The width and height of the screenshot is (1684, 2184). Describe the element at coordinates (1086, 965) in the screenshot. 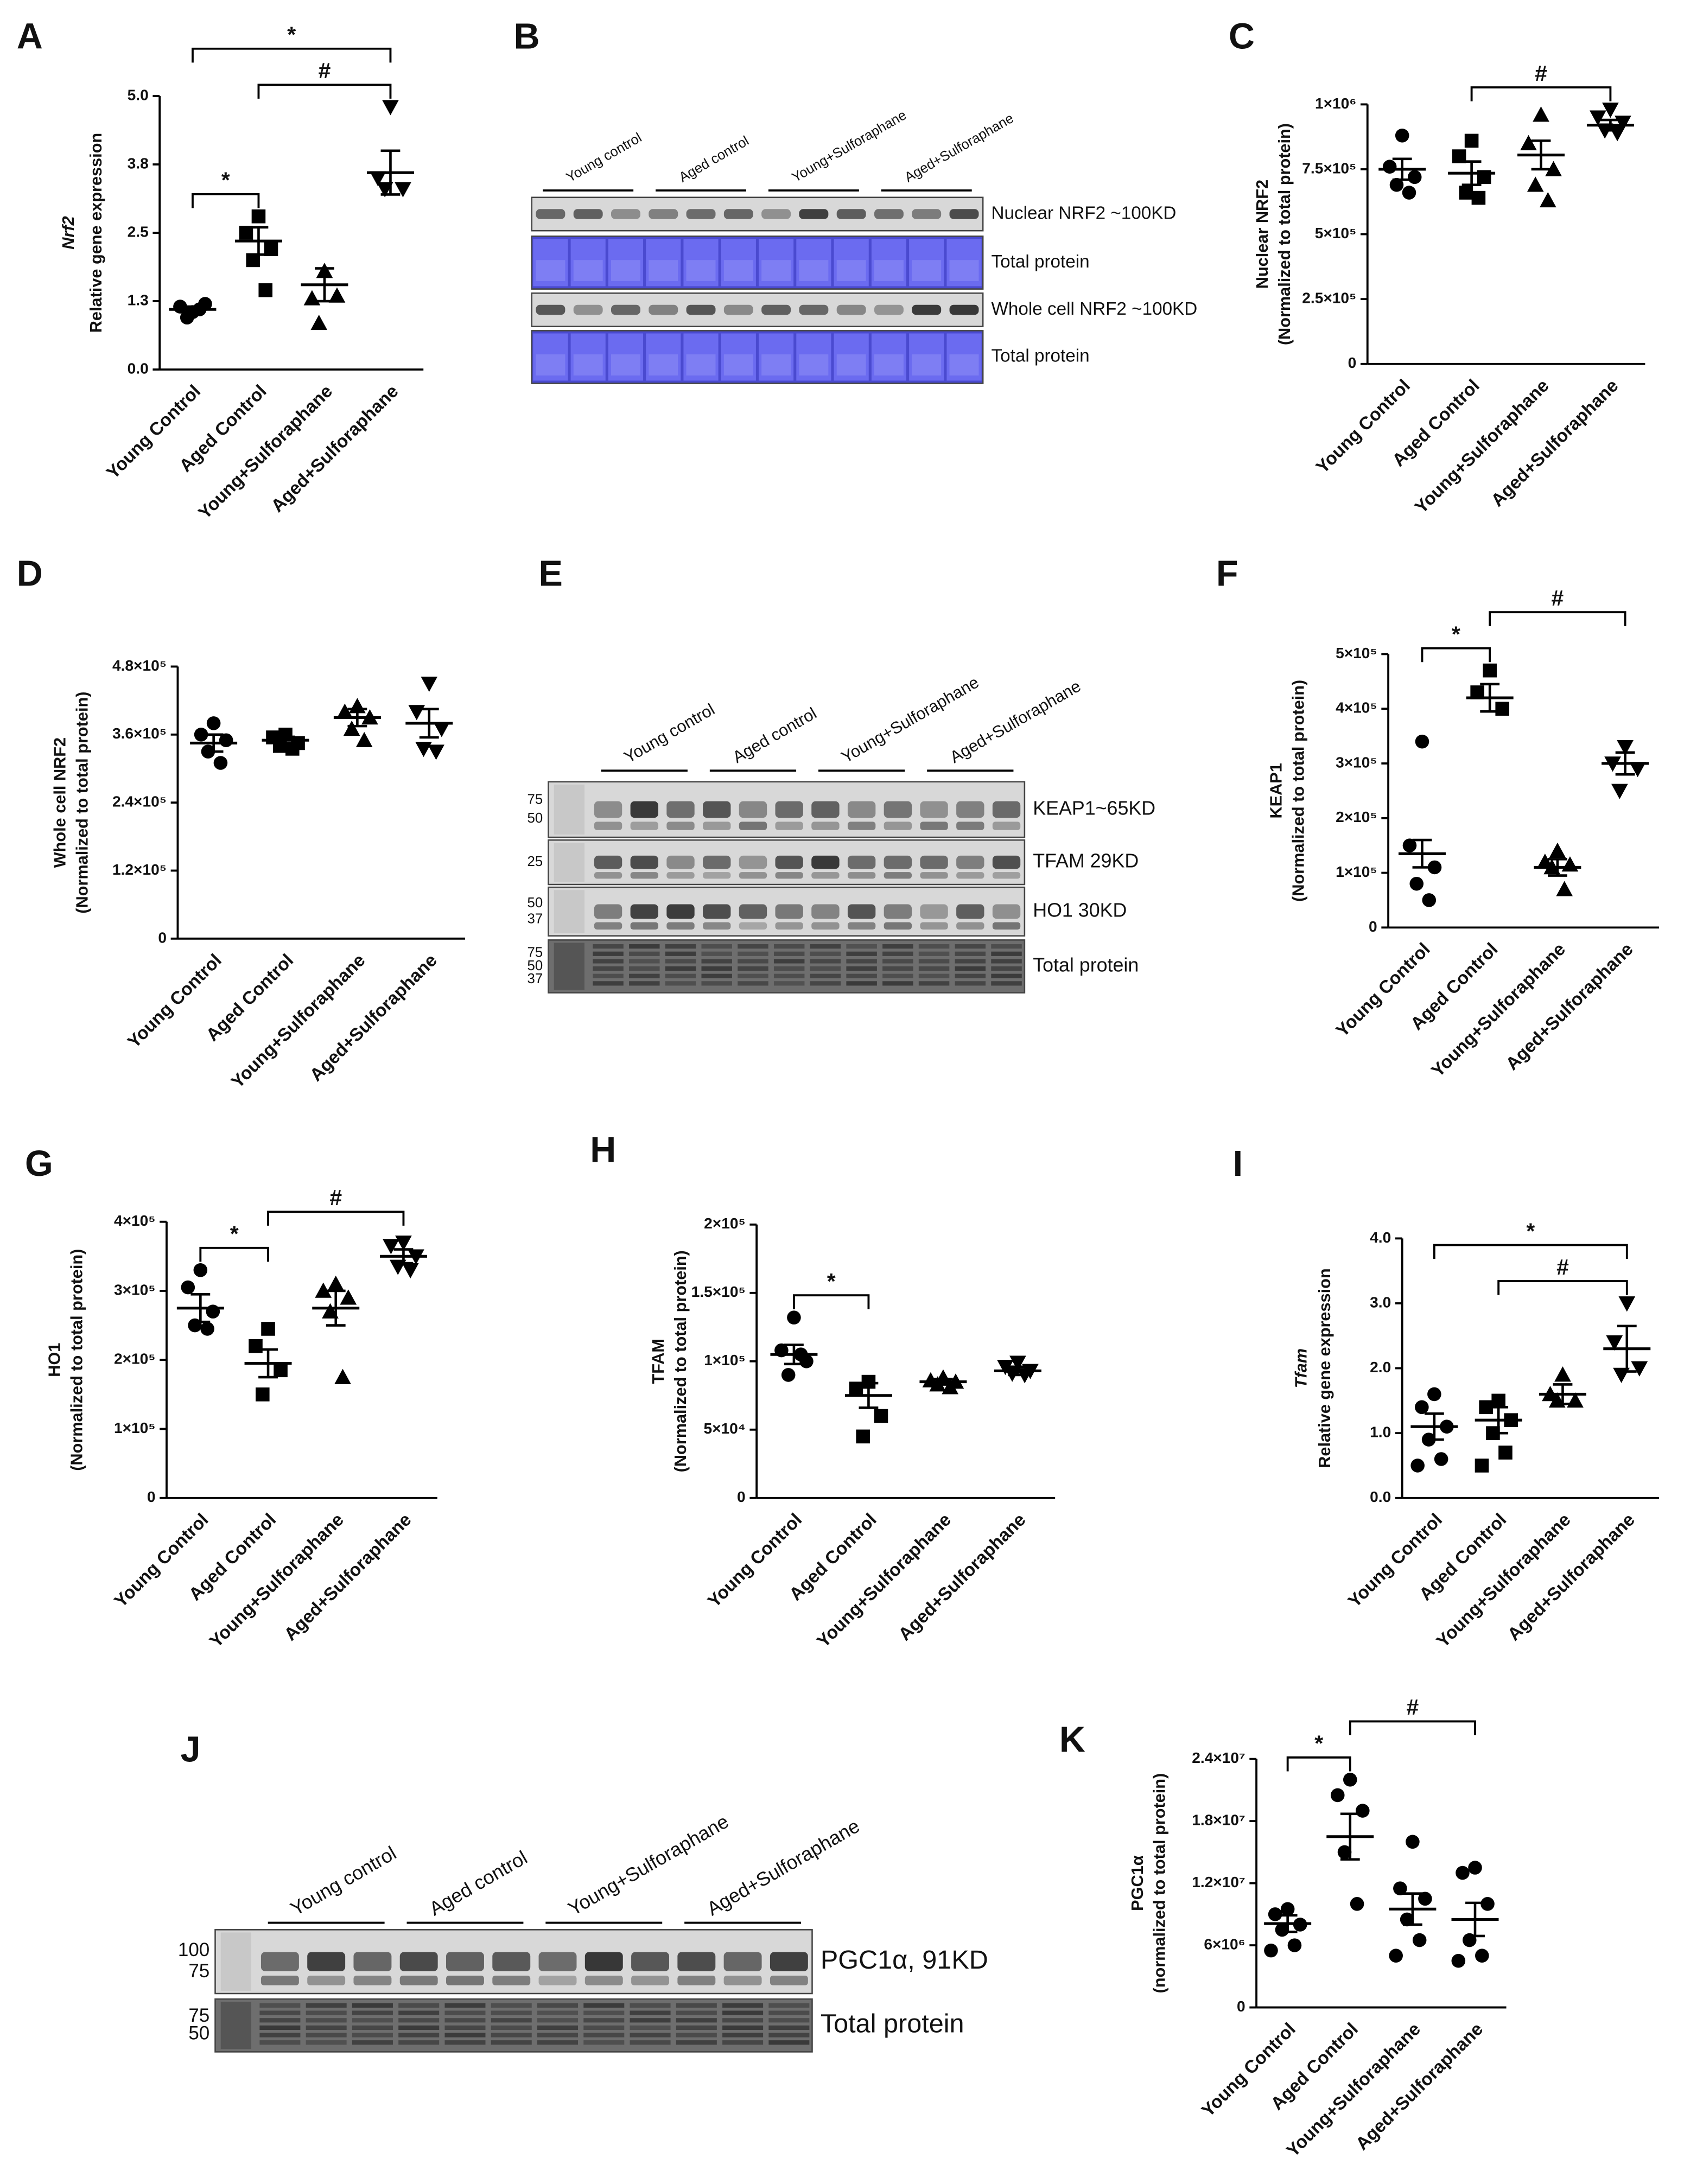

I see `blot-label: Total protein` at that location.